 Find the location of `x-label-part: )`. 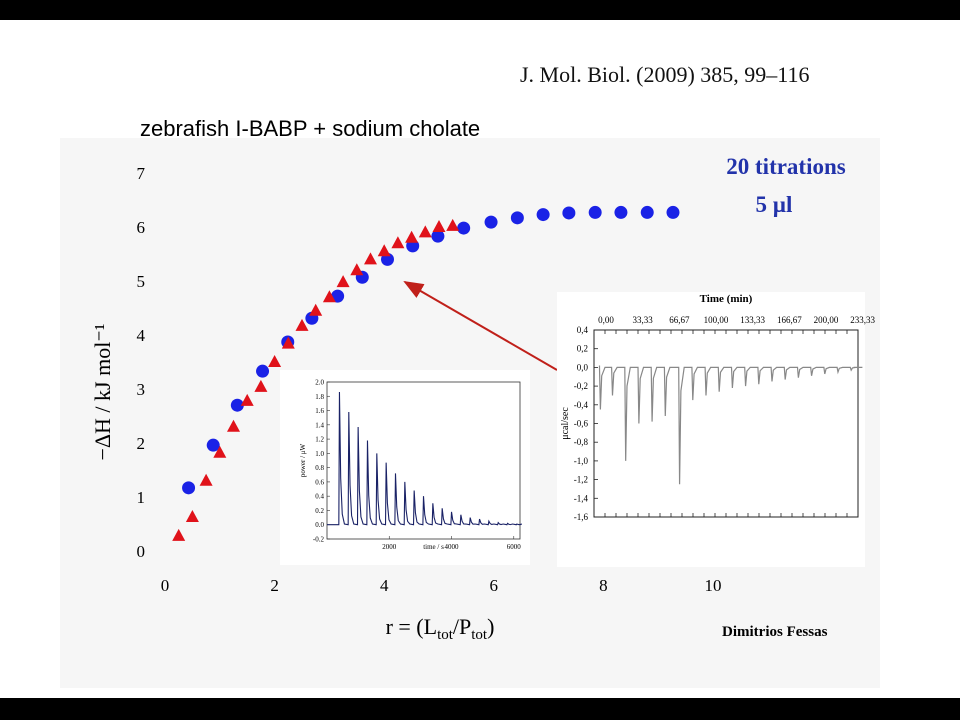

x-label-part: ) is located at coordinates (490, 626).